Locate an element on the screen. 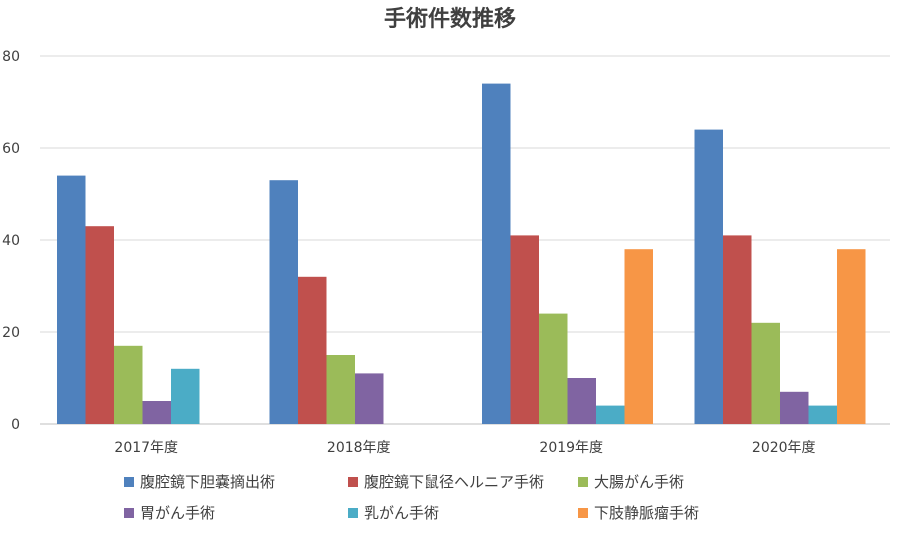  legend-label: 乳がん手術 is located at coordinates (401, 513).